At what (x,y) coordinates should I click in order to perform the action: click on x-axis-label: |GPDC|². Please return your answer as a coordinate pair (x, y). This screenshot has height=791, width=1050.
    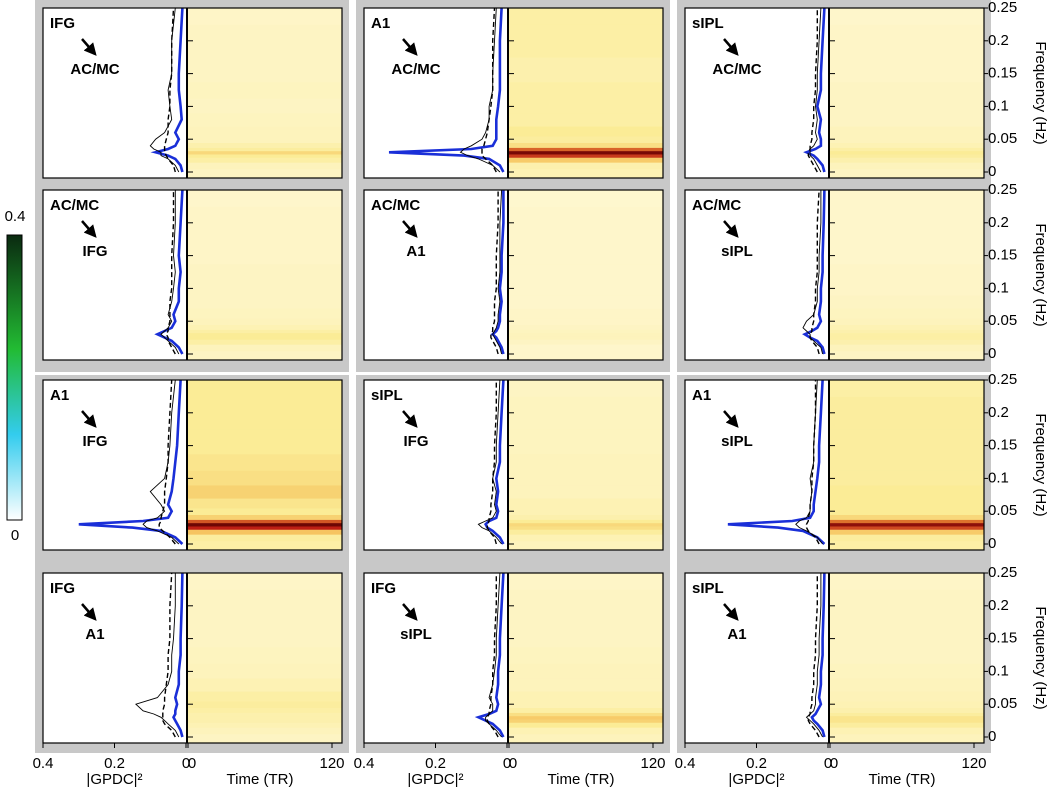
    Looking at the image, I should click on (435, 779).